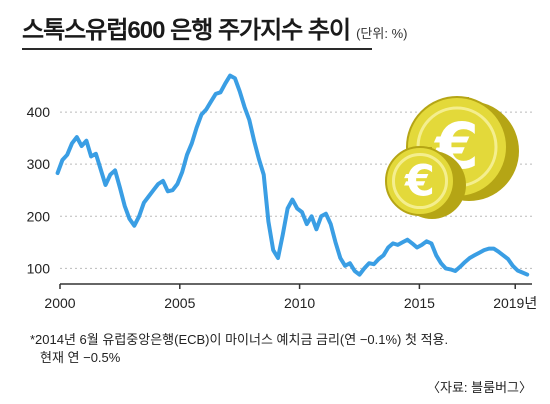 This screenshot has height=404, width=550. What do you see at coordinates (197, 49) in the screenshot?
I see `title-underline` at bounding box center [197, 49].